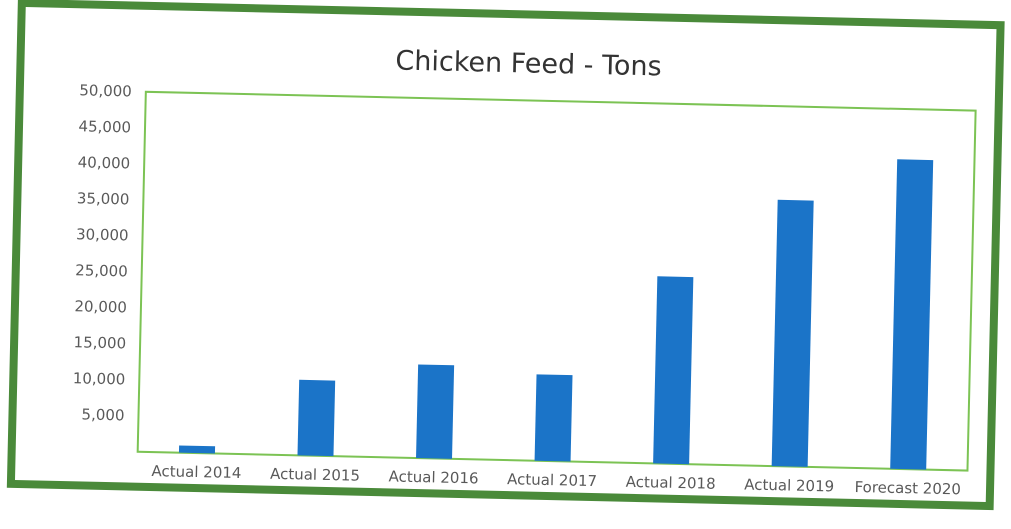 The height and width of the screenshot is (529, 1011). What do you see at coordinates (671, 483) in the screenshot?
I see `x-tick-label: Actual 2018` at bounding box center [671, 483].